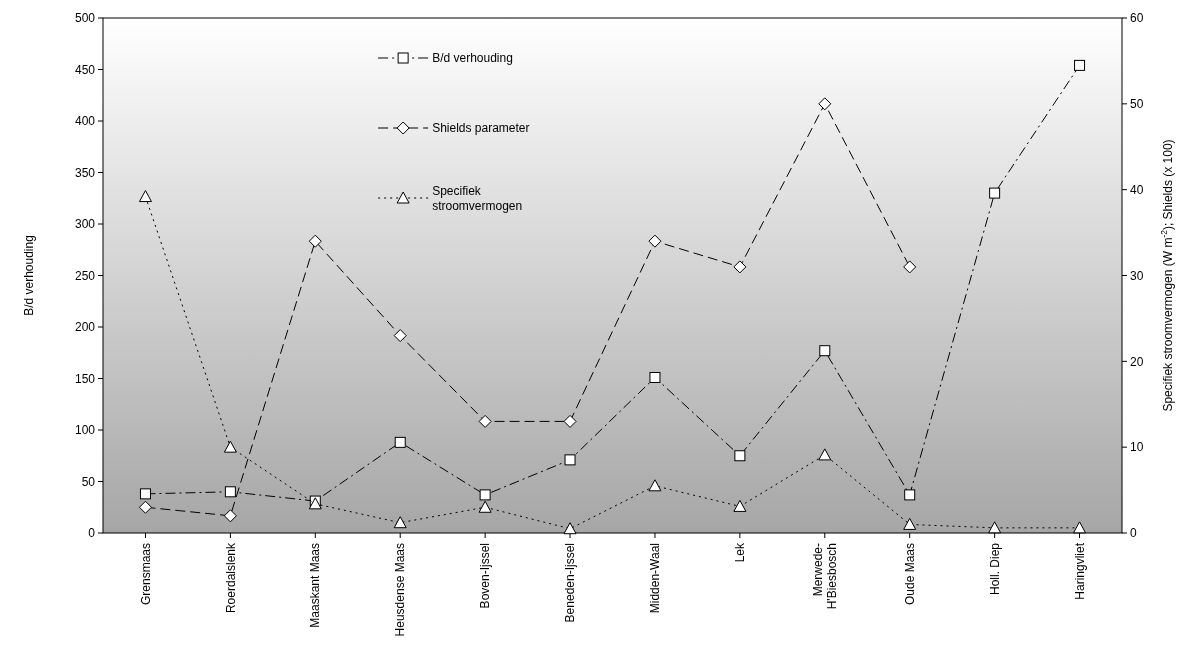  I want to click on y2-tick-label: 10, so click(1137, 447).